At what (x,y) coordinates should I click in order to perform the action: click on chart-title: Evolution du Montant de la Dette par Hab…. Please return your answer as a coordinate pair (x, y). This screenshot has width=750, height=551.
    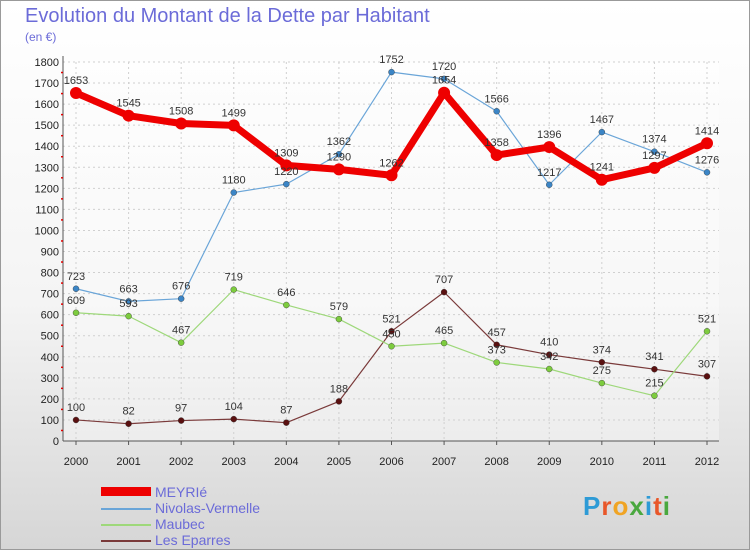
    Looking at the image, I should click on (227, 16).